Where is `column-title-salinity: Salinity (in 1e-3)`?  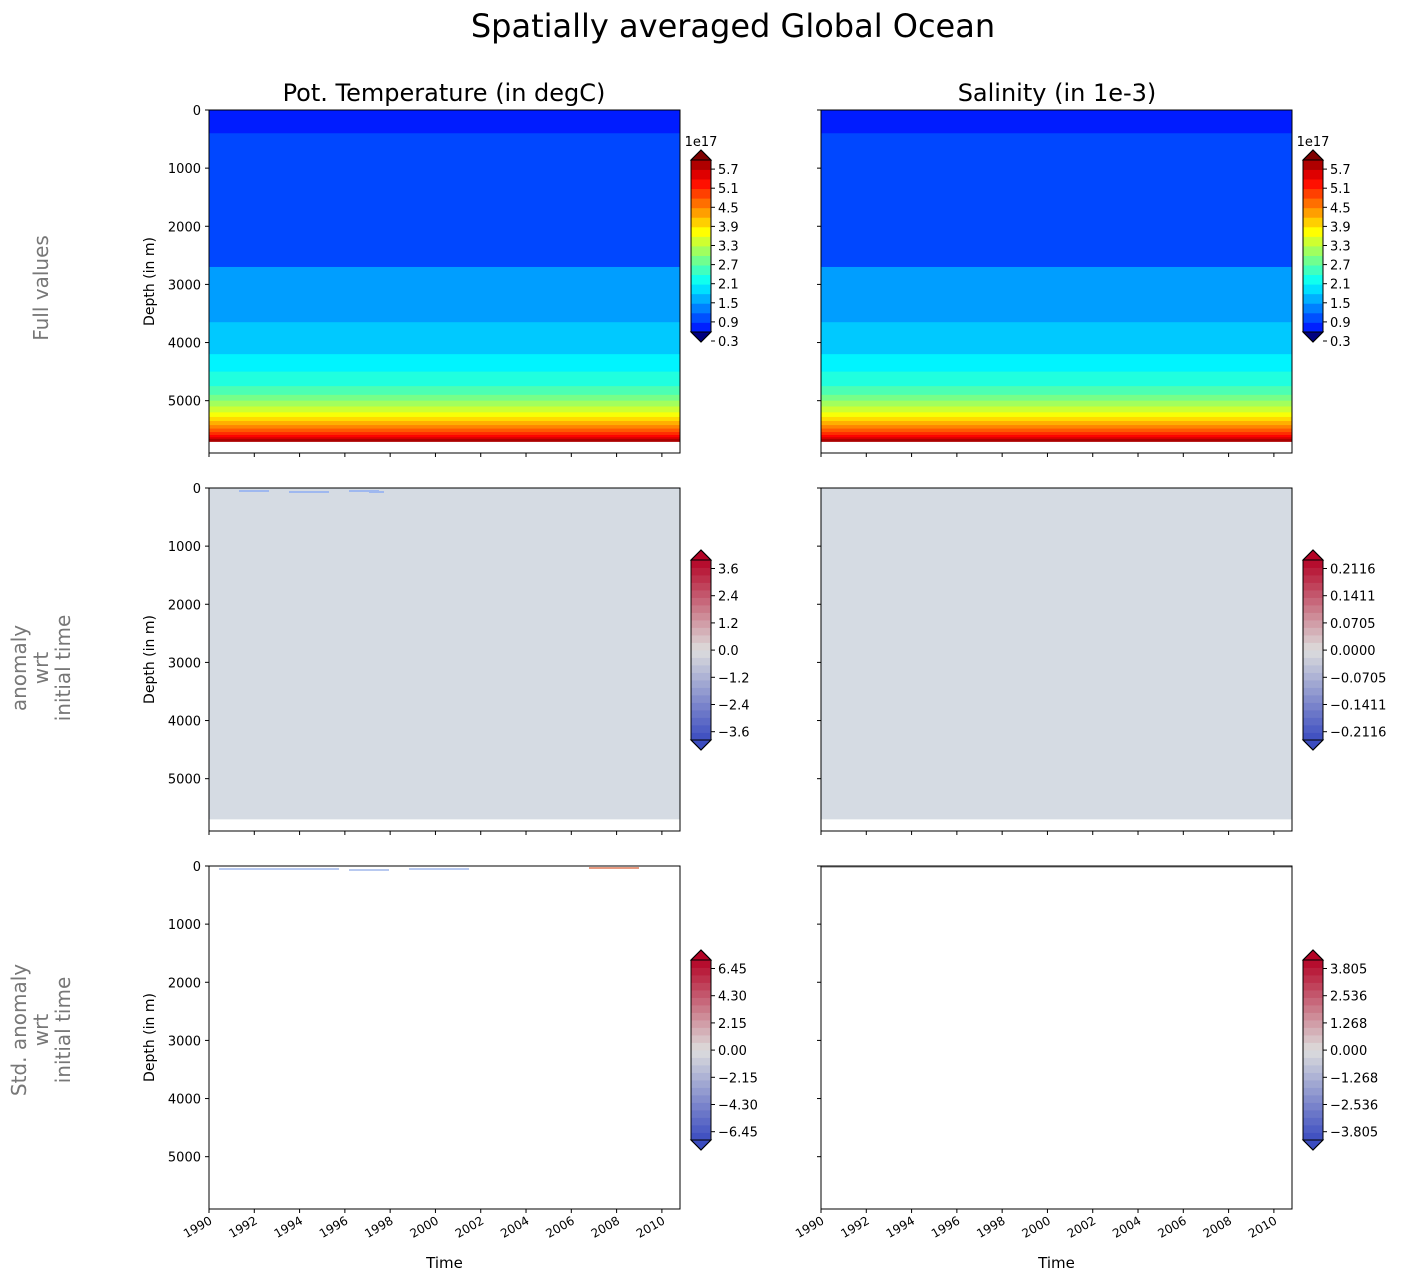 column-title-salinity: Salinity (in 1e-3) is located at coordinates (1057, 93).